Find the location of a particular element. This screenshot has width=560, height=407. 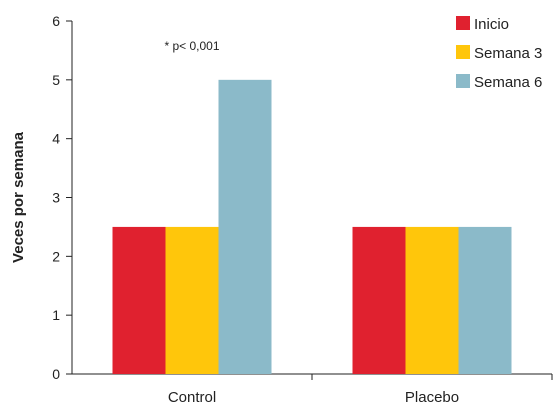

bar-control-inicio is located at coordinates (139, 300).